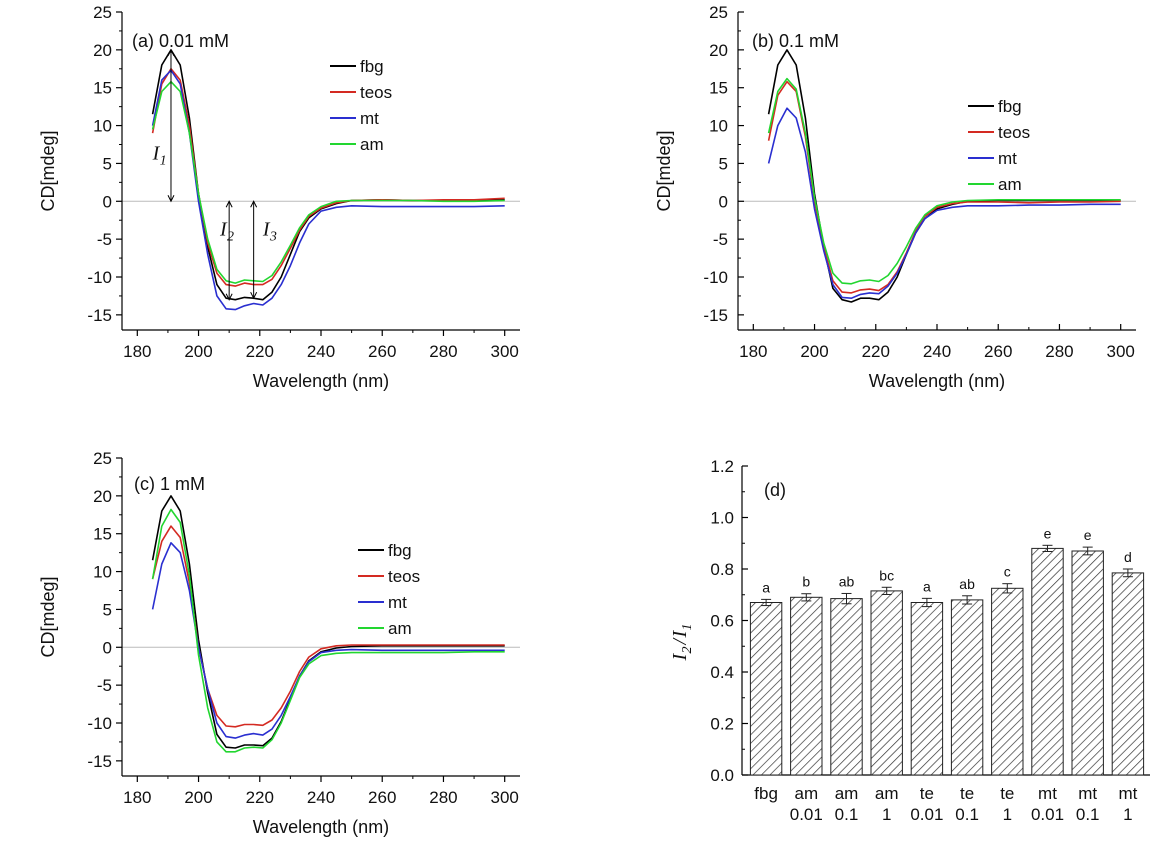 The image size is (1155, 843). What do you see at coordinates (230, 236) in the screenshot?
I see `annotation-subscript: 2` at bounding box center [230, 236].